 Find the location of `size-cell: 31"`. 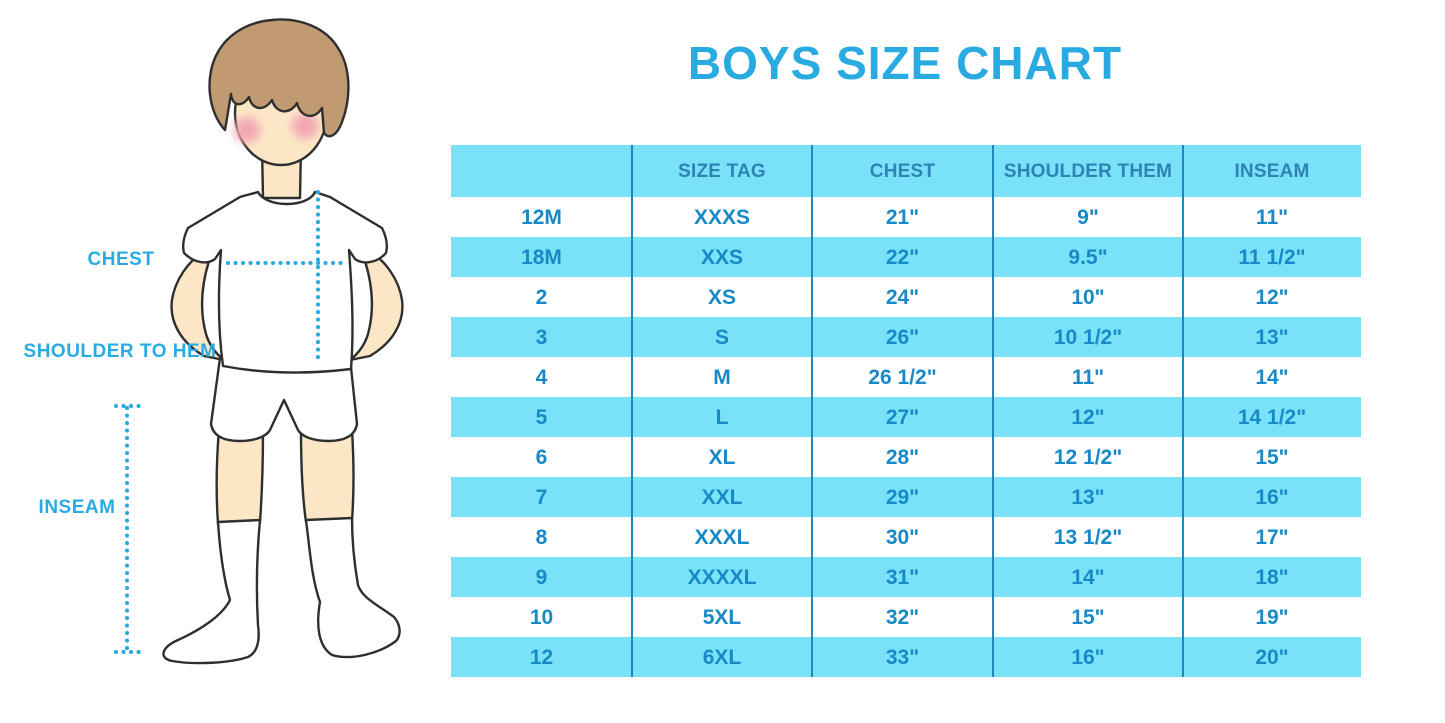

size-cell: 31" is located at coordinates (902, 577).